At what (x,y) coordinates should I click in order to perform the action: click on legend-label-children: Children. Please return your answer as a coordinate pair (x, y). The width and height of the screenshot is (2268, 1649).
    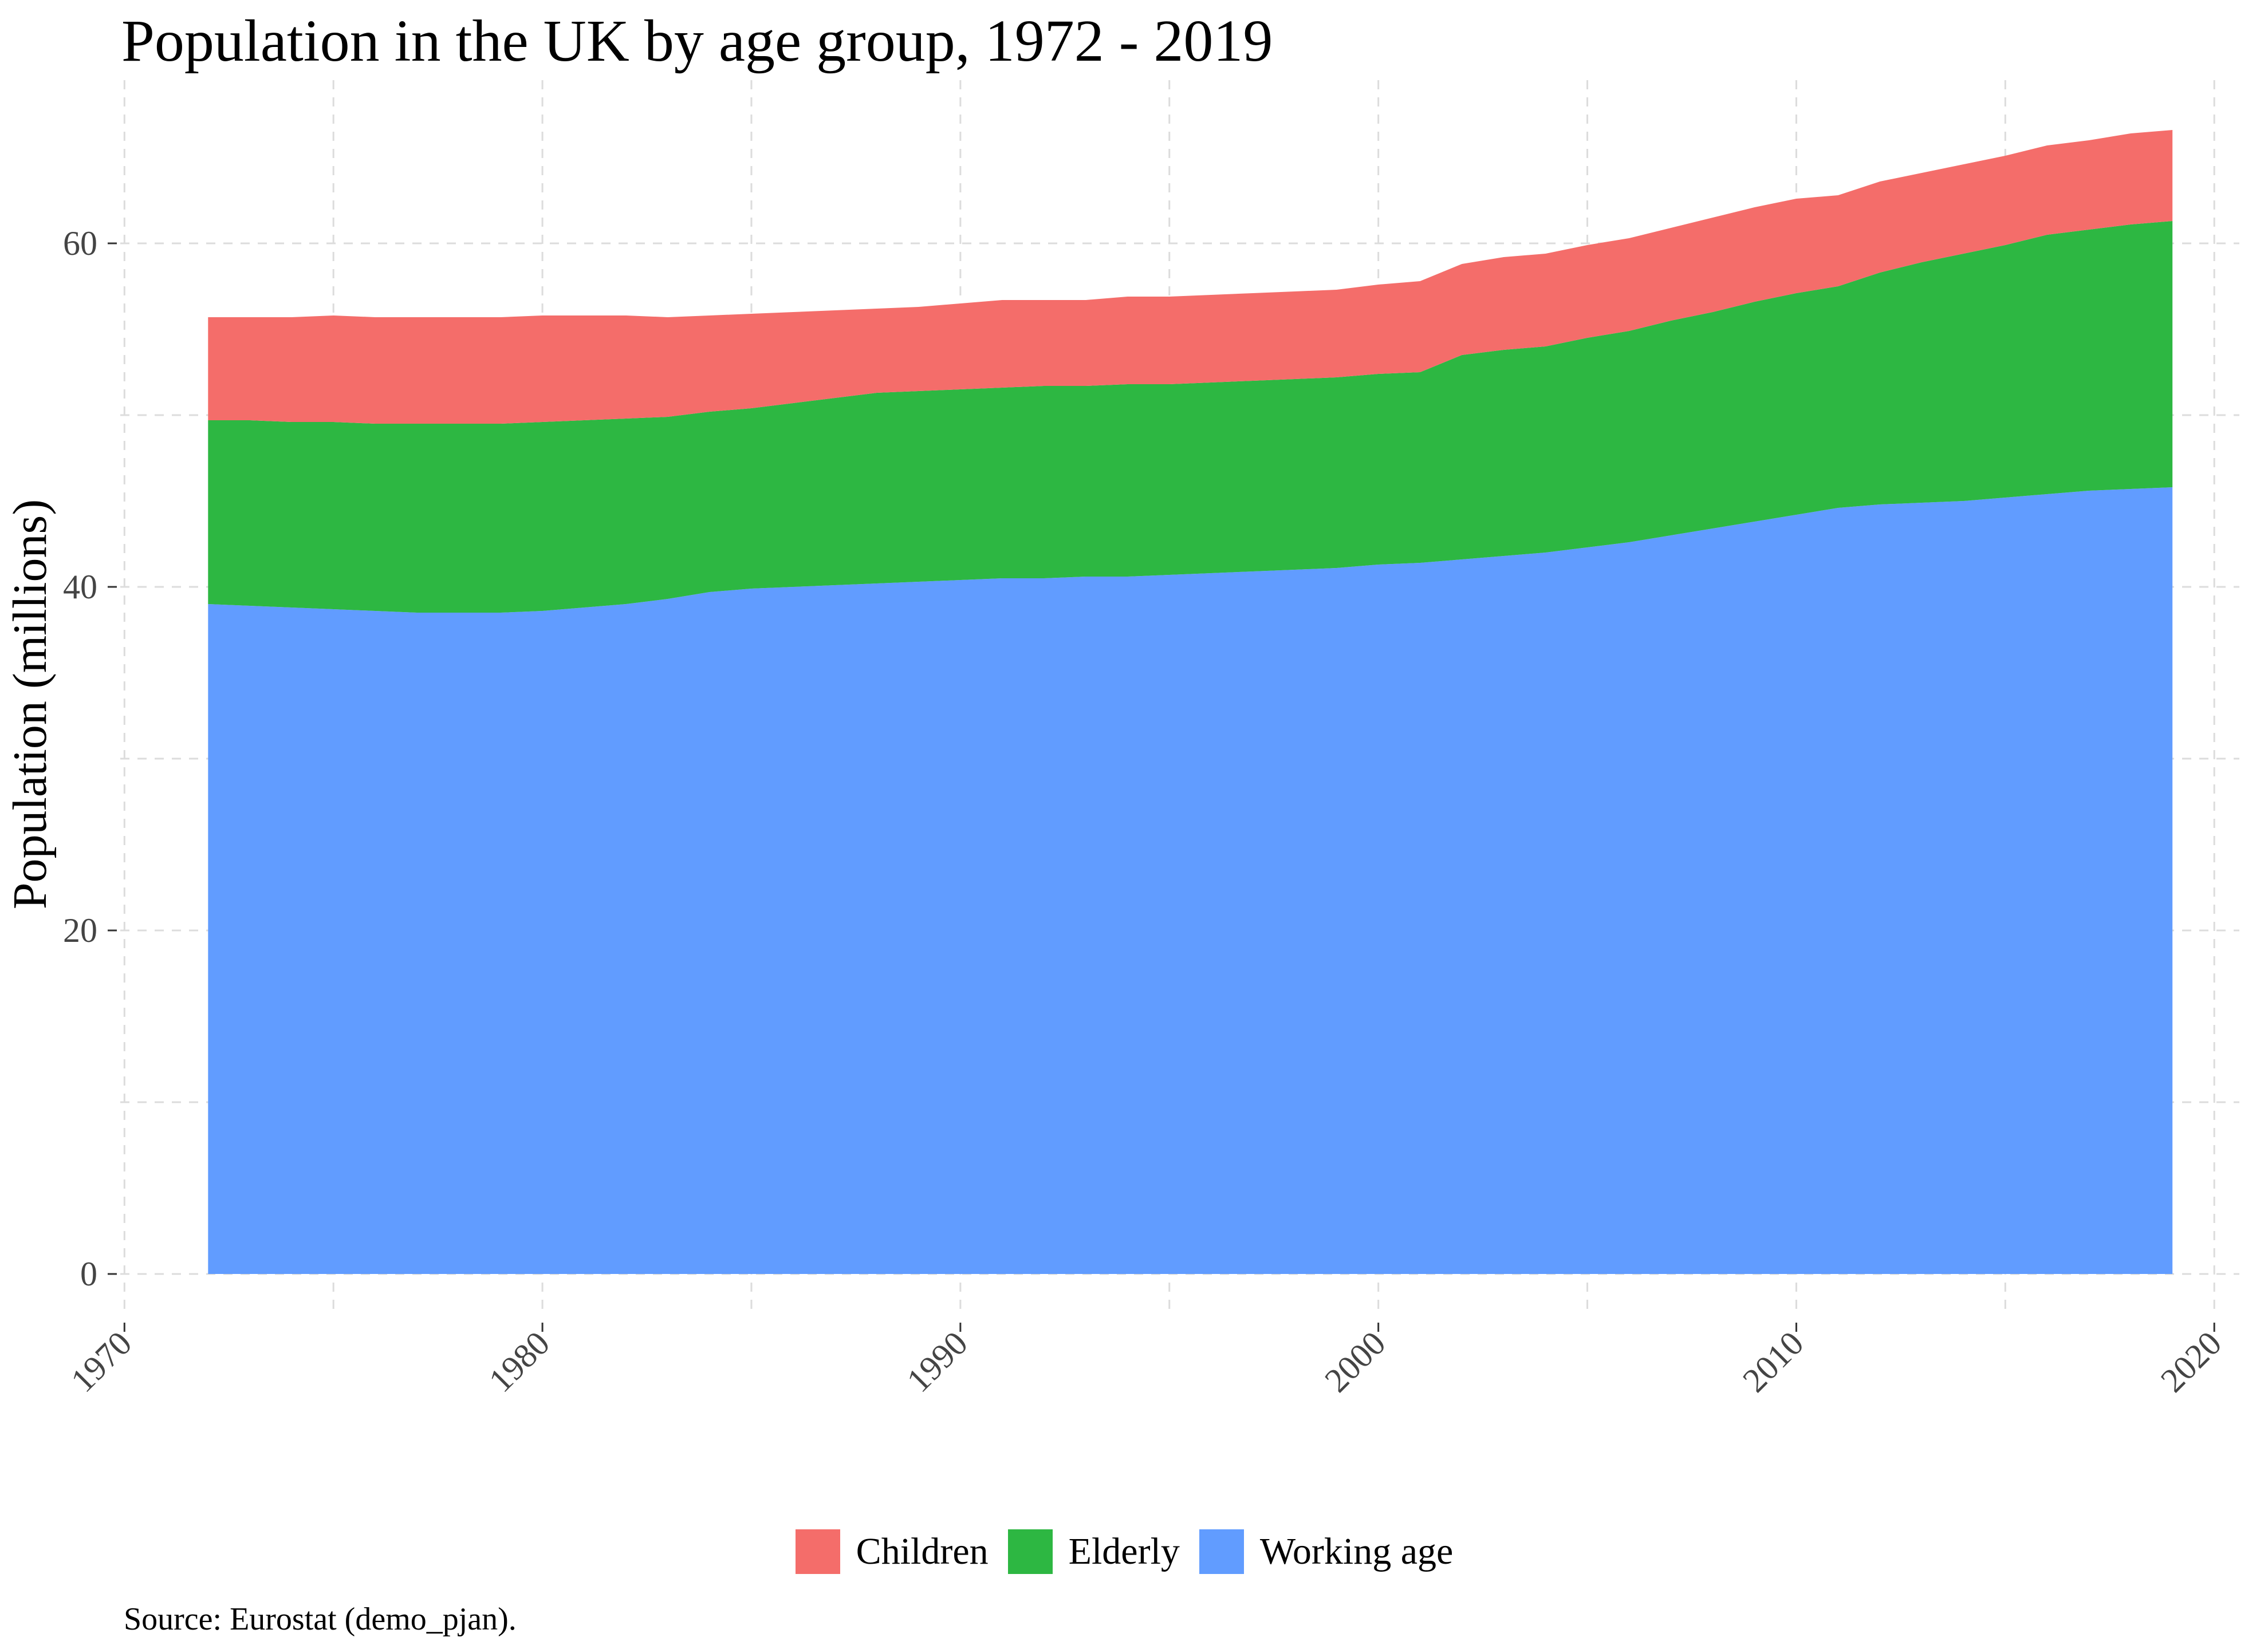
    Looking at the image, I should click on (923, 1551).